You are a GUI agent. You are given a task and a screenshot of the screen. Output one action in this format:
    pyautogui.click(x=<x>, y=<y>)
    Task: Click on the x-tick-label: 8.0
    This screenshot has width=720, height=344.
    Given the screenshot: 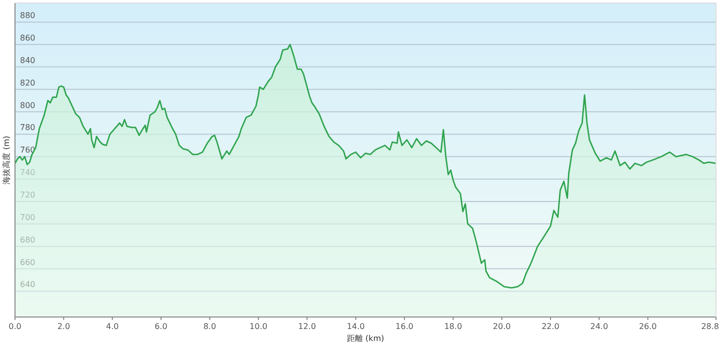 What is the action you would take?
    pyautogui.click(x=209, y=326)
    